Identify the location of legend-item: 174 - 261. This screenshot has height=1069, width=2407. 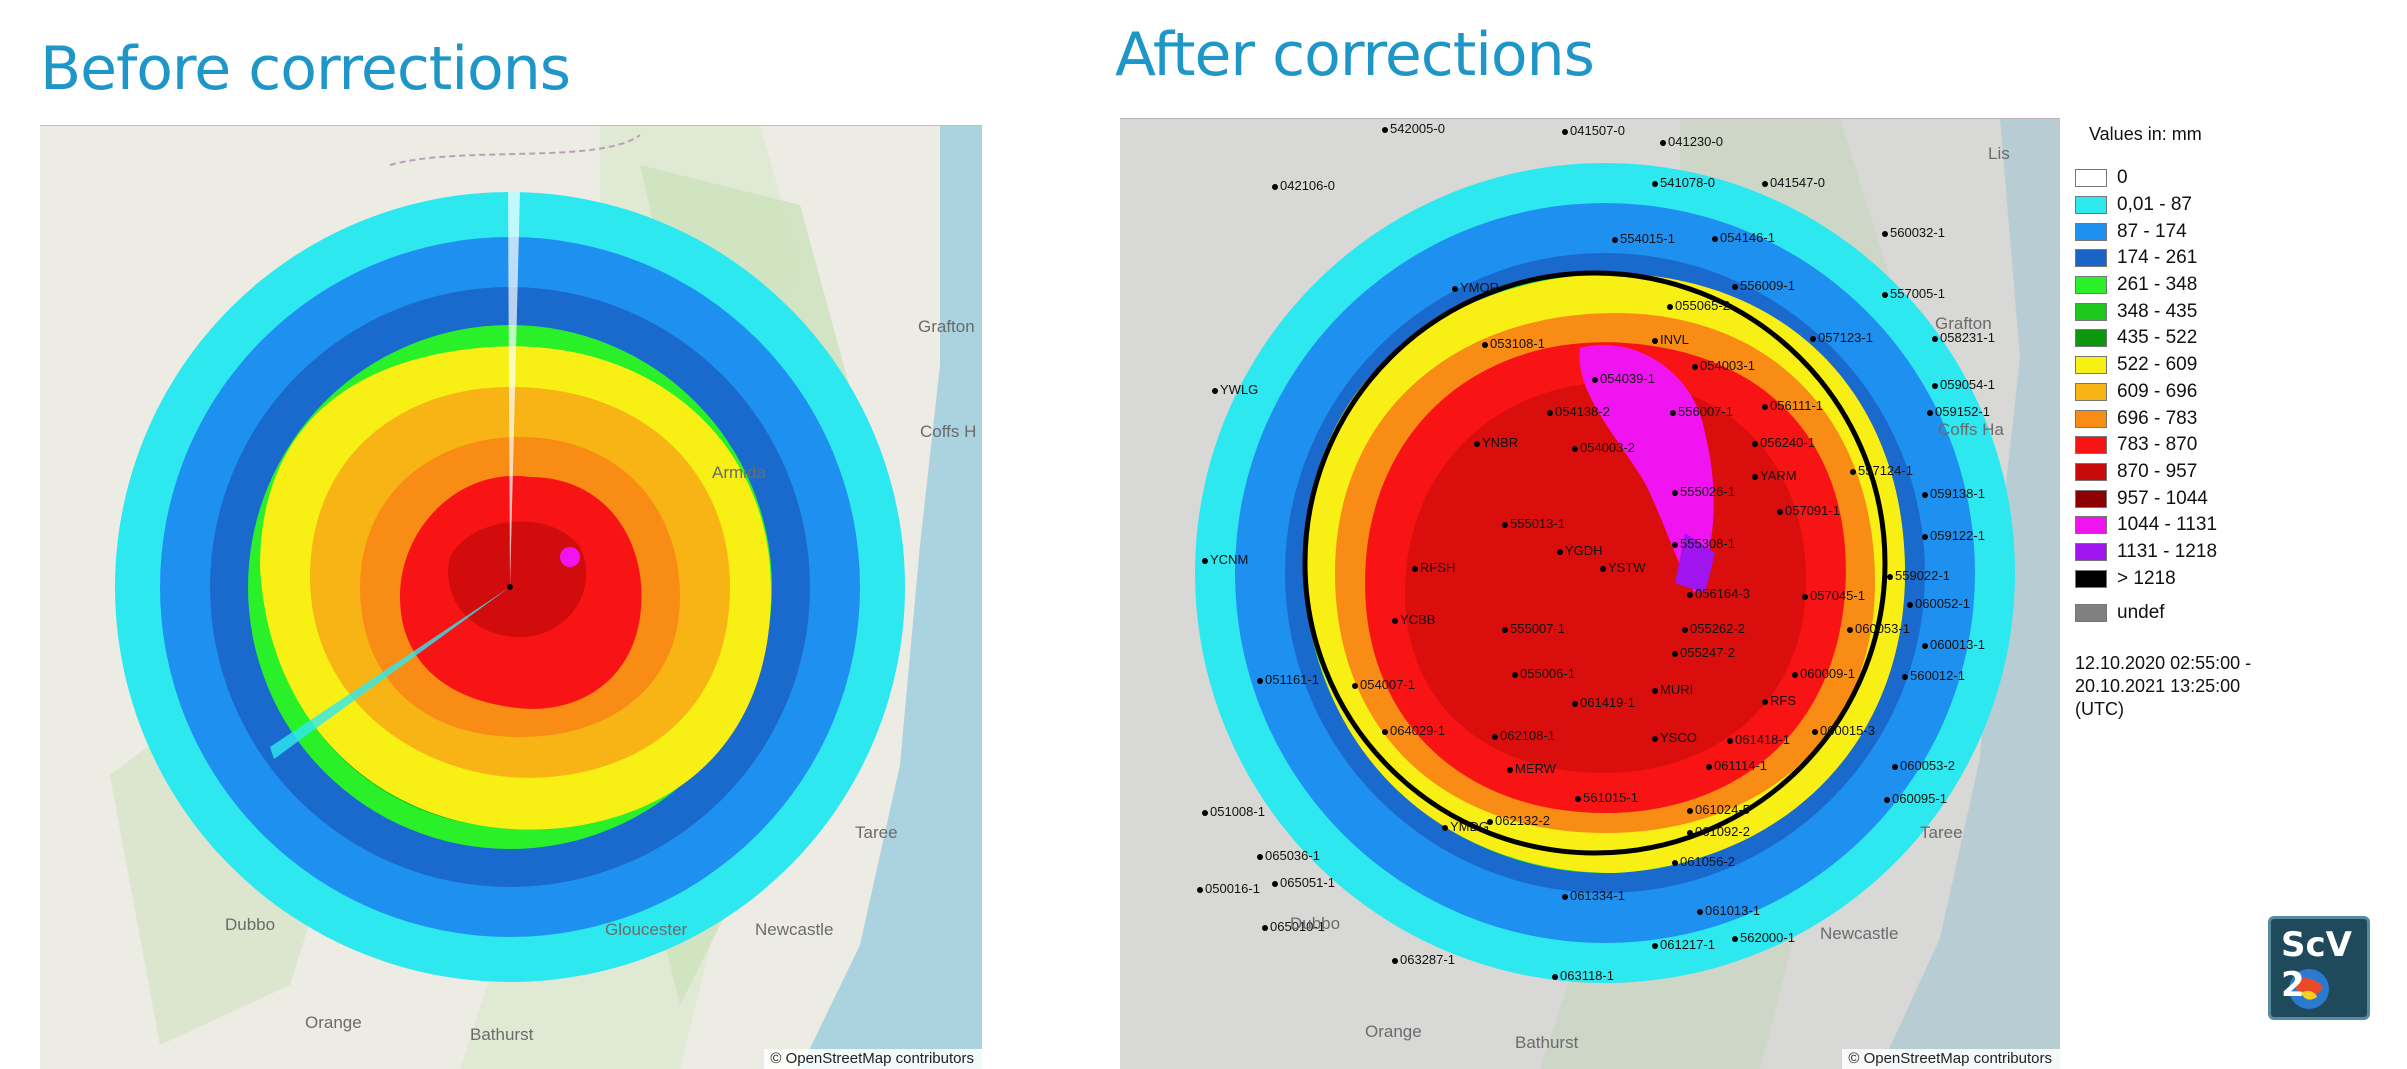
(2200, 258).